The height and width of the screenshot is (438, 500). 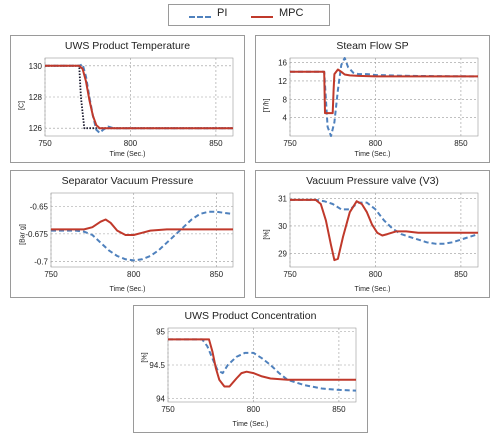 I want to click on y-tick-label: -0.7, so click(x=41, y=261).